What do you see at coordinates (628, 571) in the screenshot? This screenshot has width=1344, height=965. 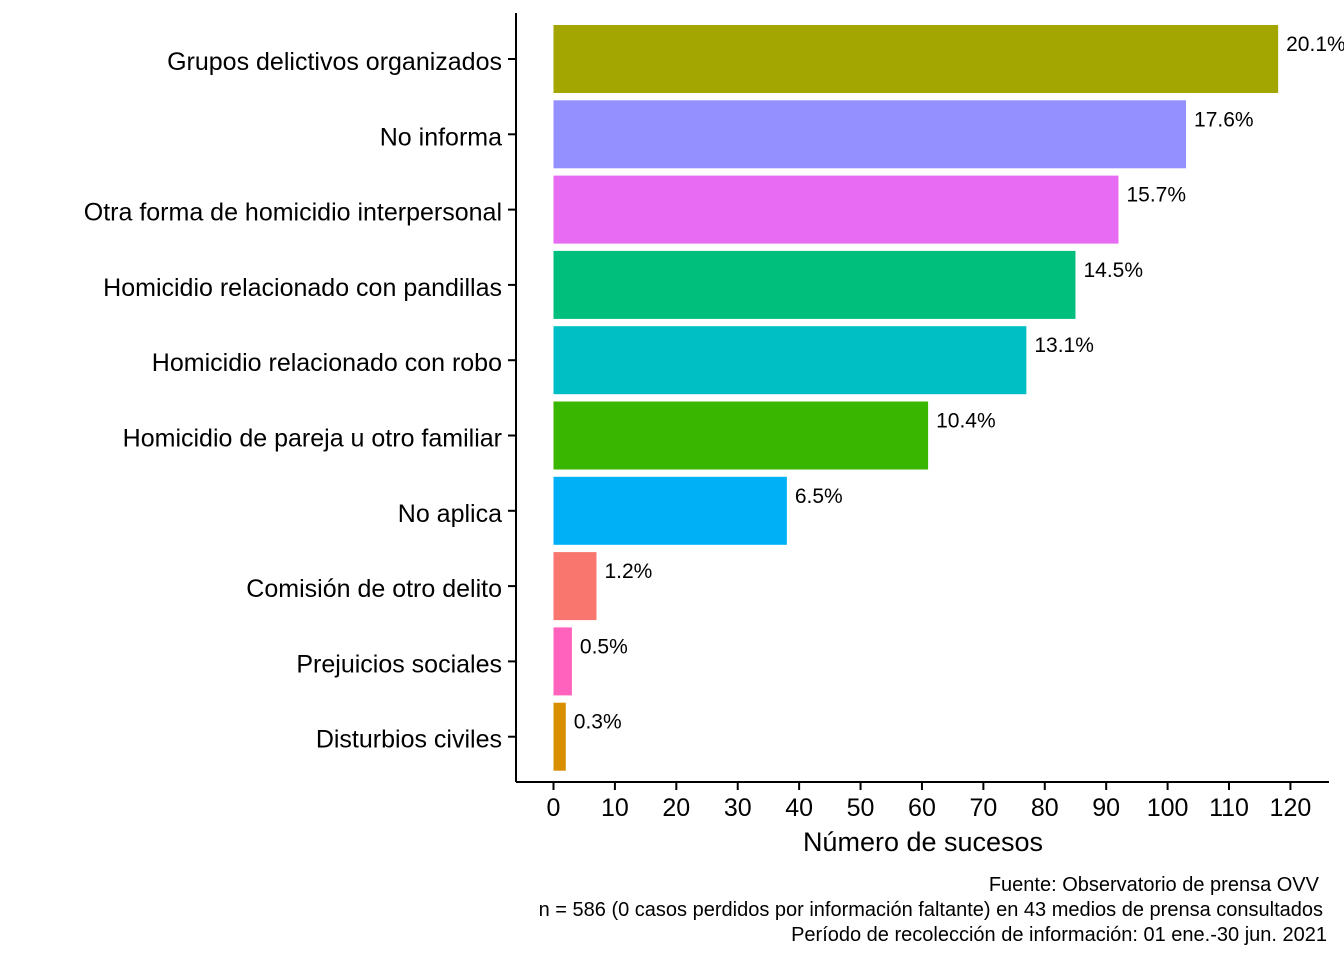 I see `data-label: 1.2%` at bounding box center [628, 571].